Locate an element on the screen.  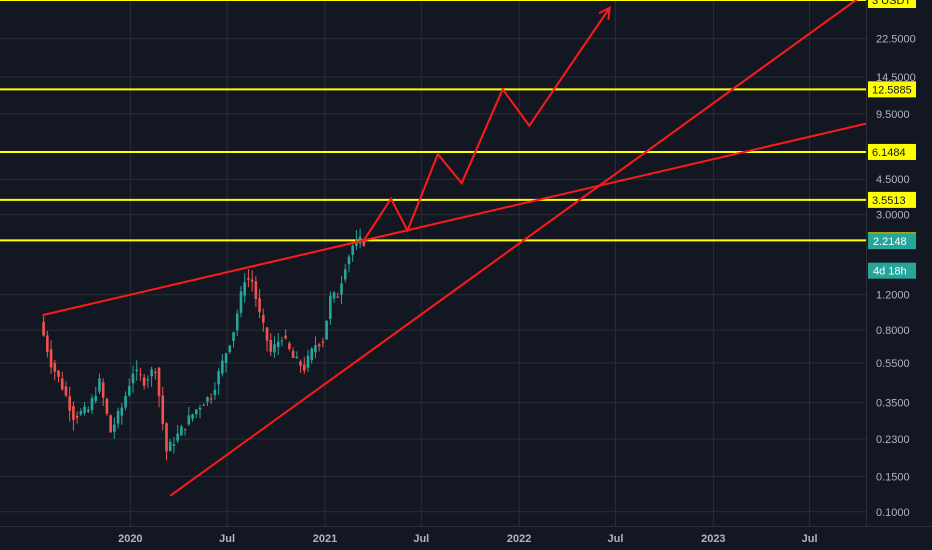
x-tick-label: 2021 is located at coordinates (325, 539).